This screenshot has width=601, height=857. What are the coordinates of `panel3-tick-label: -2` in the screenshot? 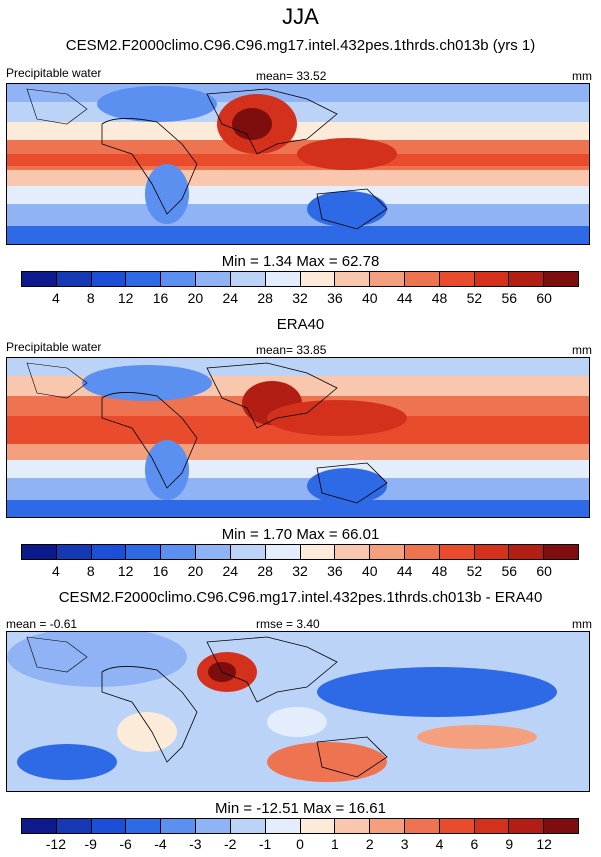 It's located at (230, 844).